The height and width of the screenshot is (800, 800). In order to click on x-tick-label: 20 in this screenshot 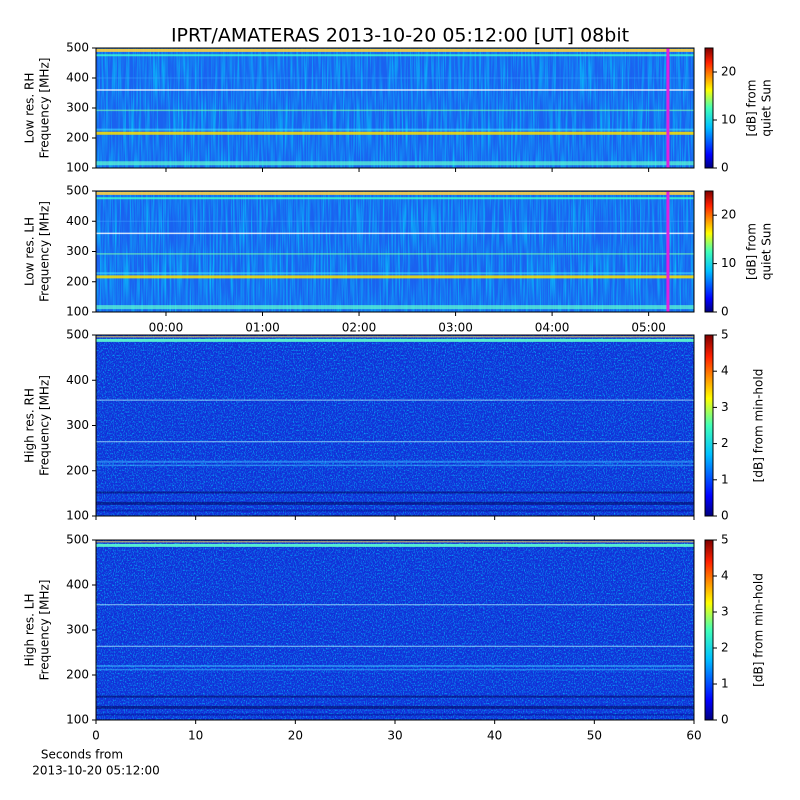, I will do `click(295, 736)`.